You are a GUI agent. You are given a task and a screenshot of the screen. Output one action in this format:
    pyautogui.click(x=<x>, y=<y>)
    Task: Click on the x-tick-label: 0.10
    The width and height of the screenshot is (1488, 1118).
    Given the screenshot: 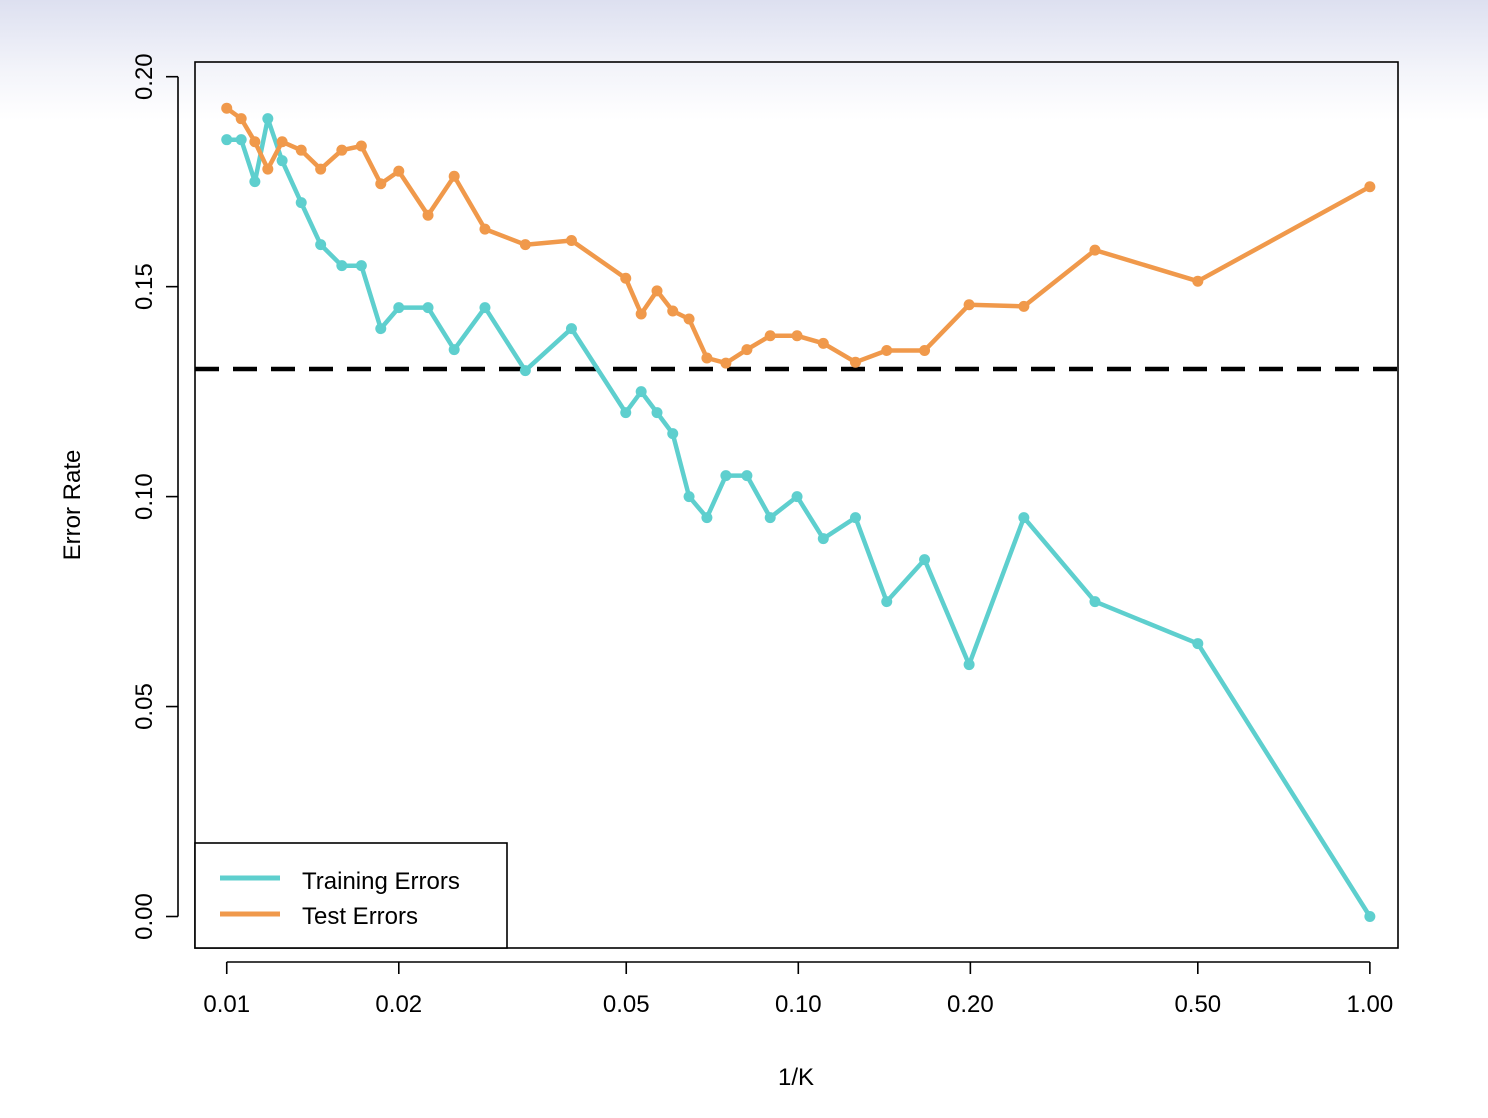 What is the action you would take?
    pyautogui.click(x=798, y=1004)
    